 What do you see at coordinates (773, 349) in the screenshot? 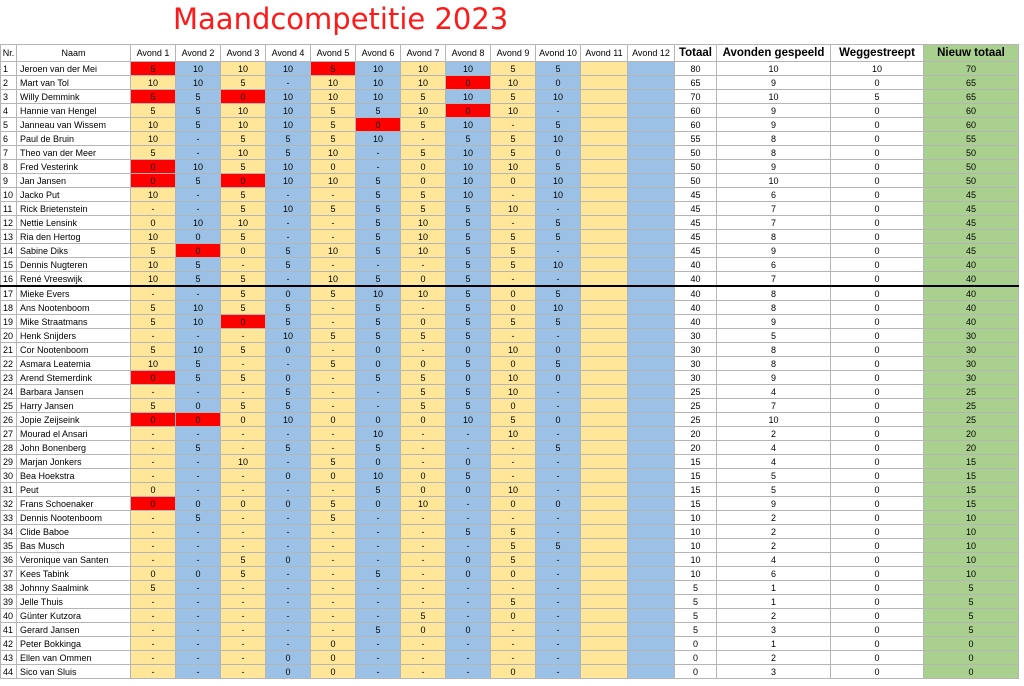
I see `cell-avonden-gespeeld: 8` at bounding box center [773, 349].